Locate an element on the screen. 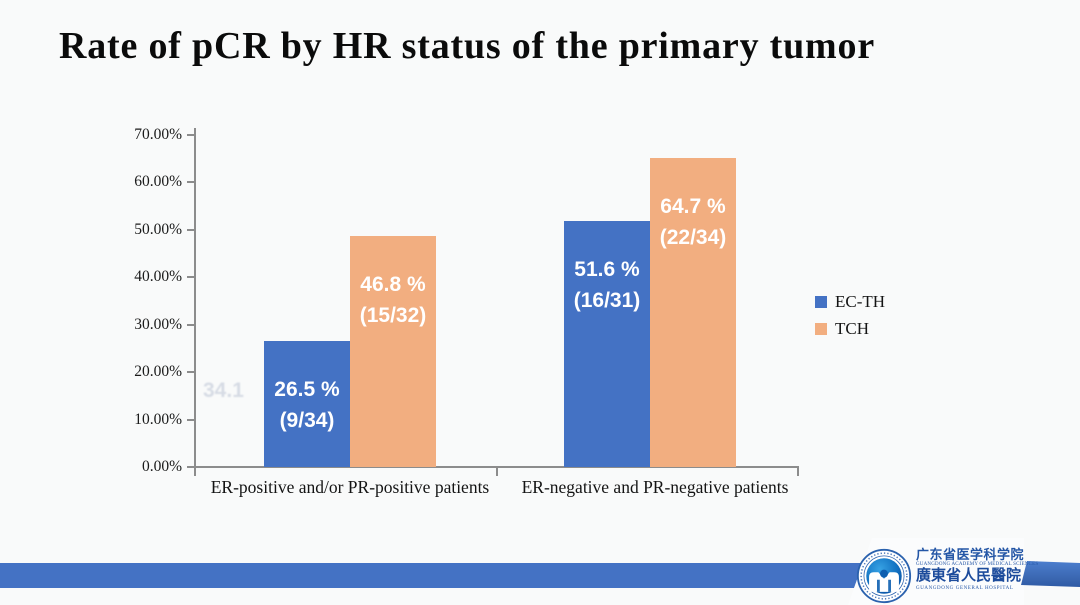 The image size is (1080, 605). bar-value-label: 51.6 % (16/31) is located at coordinates (607, 284).